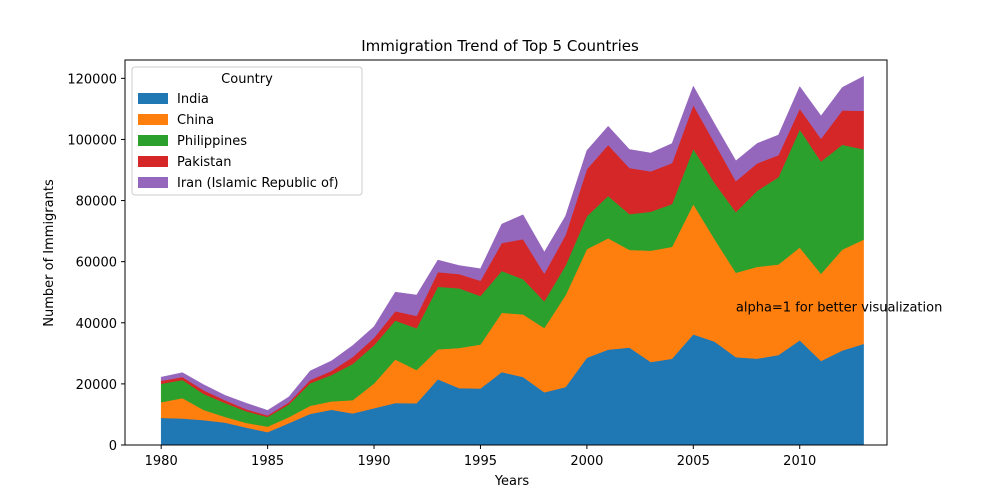  Describe the element at coordinates (258, 183) in the screenshot. I see `legend-label: Iran (Islamic Republic of)` at that location.